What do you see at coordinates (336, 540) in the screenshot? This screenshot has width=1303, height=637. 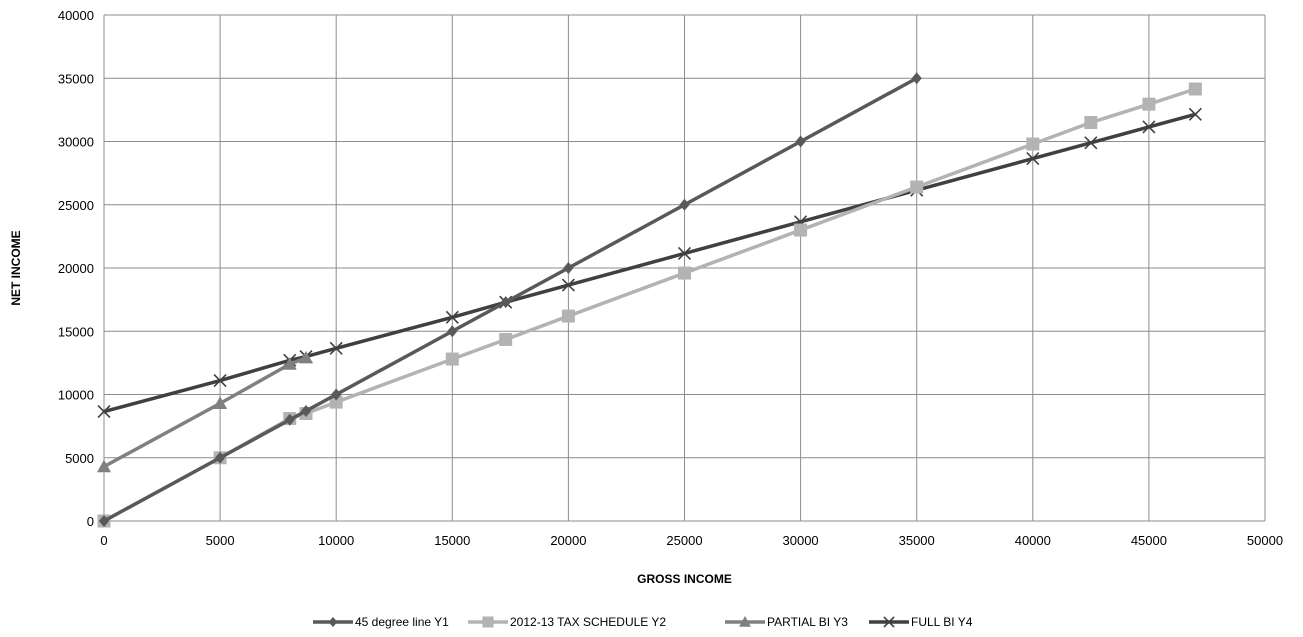 I see `x-tick-label: 10000` at bounding box center [336, 540].